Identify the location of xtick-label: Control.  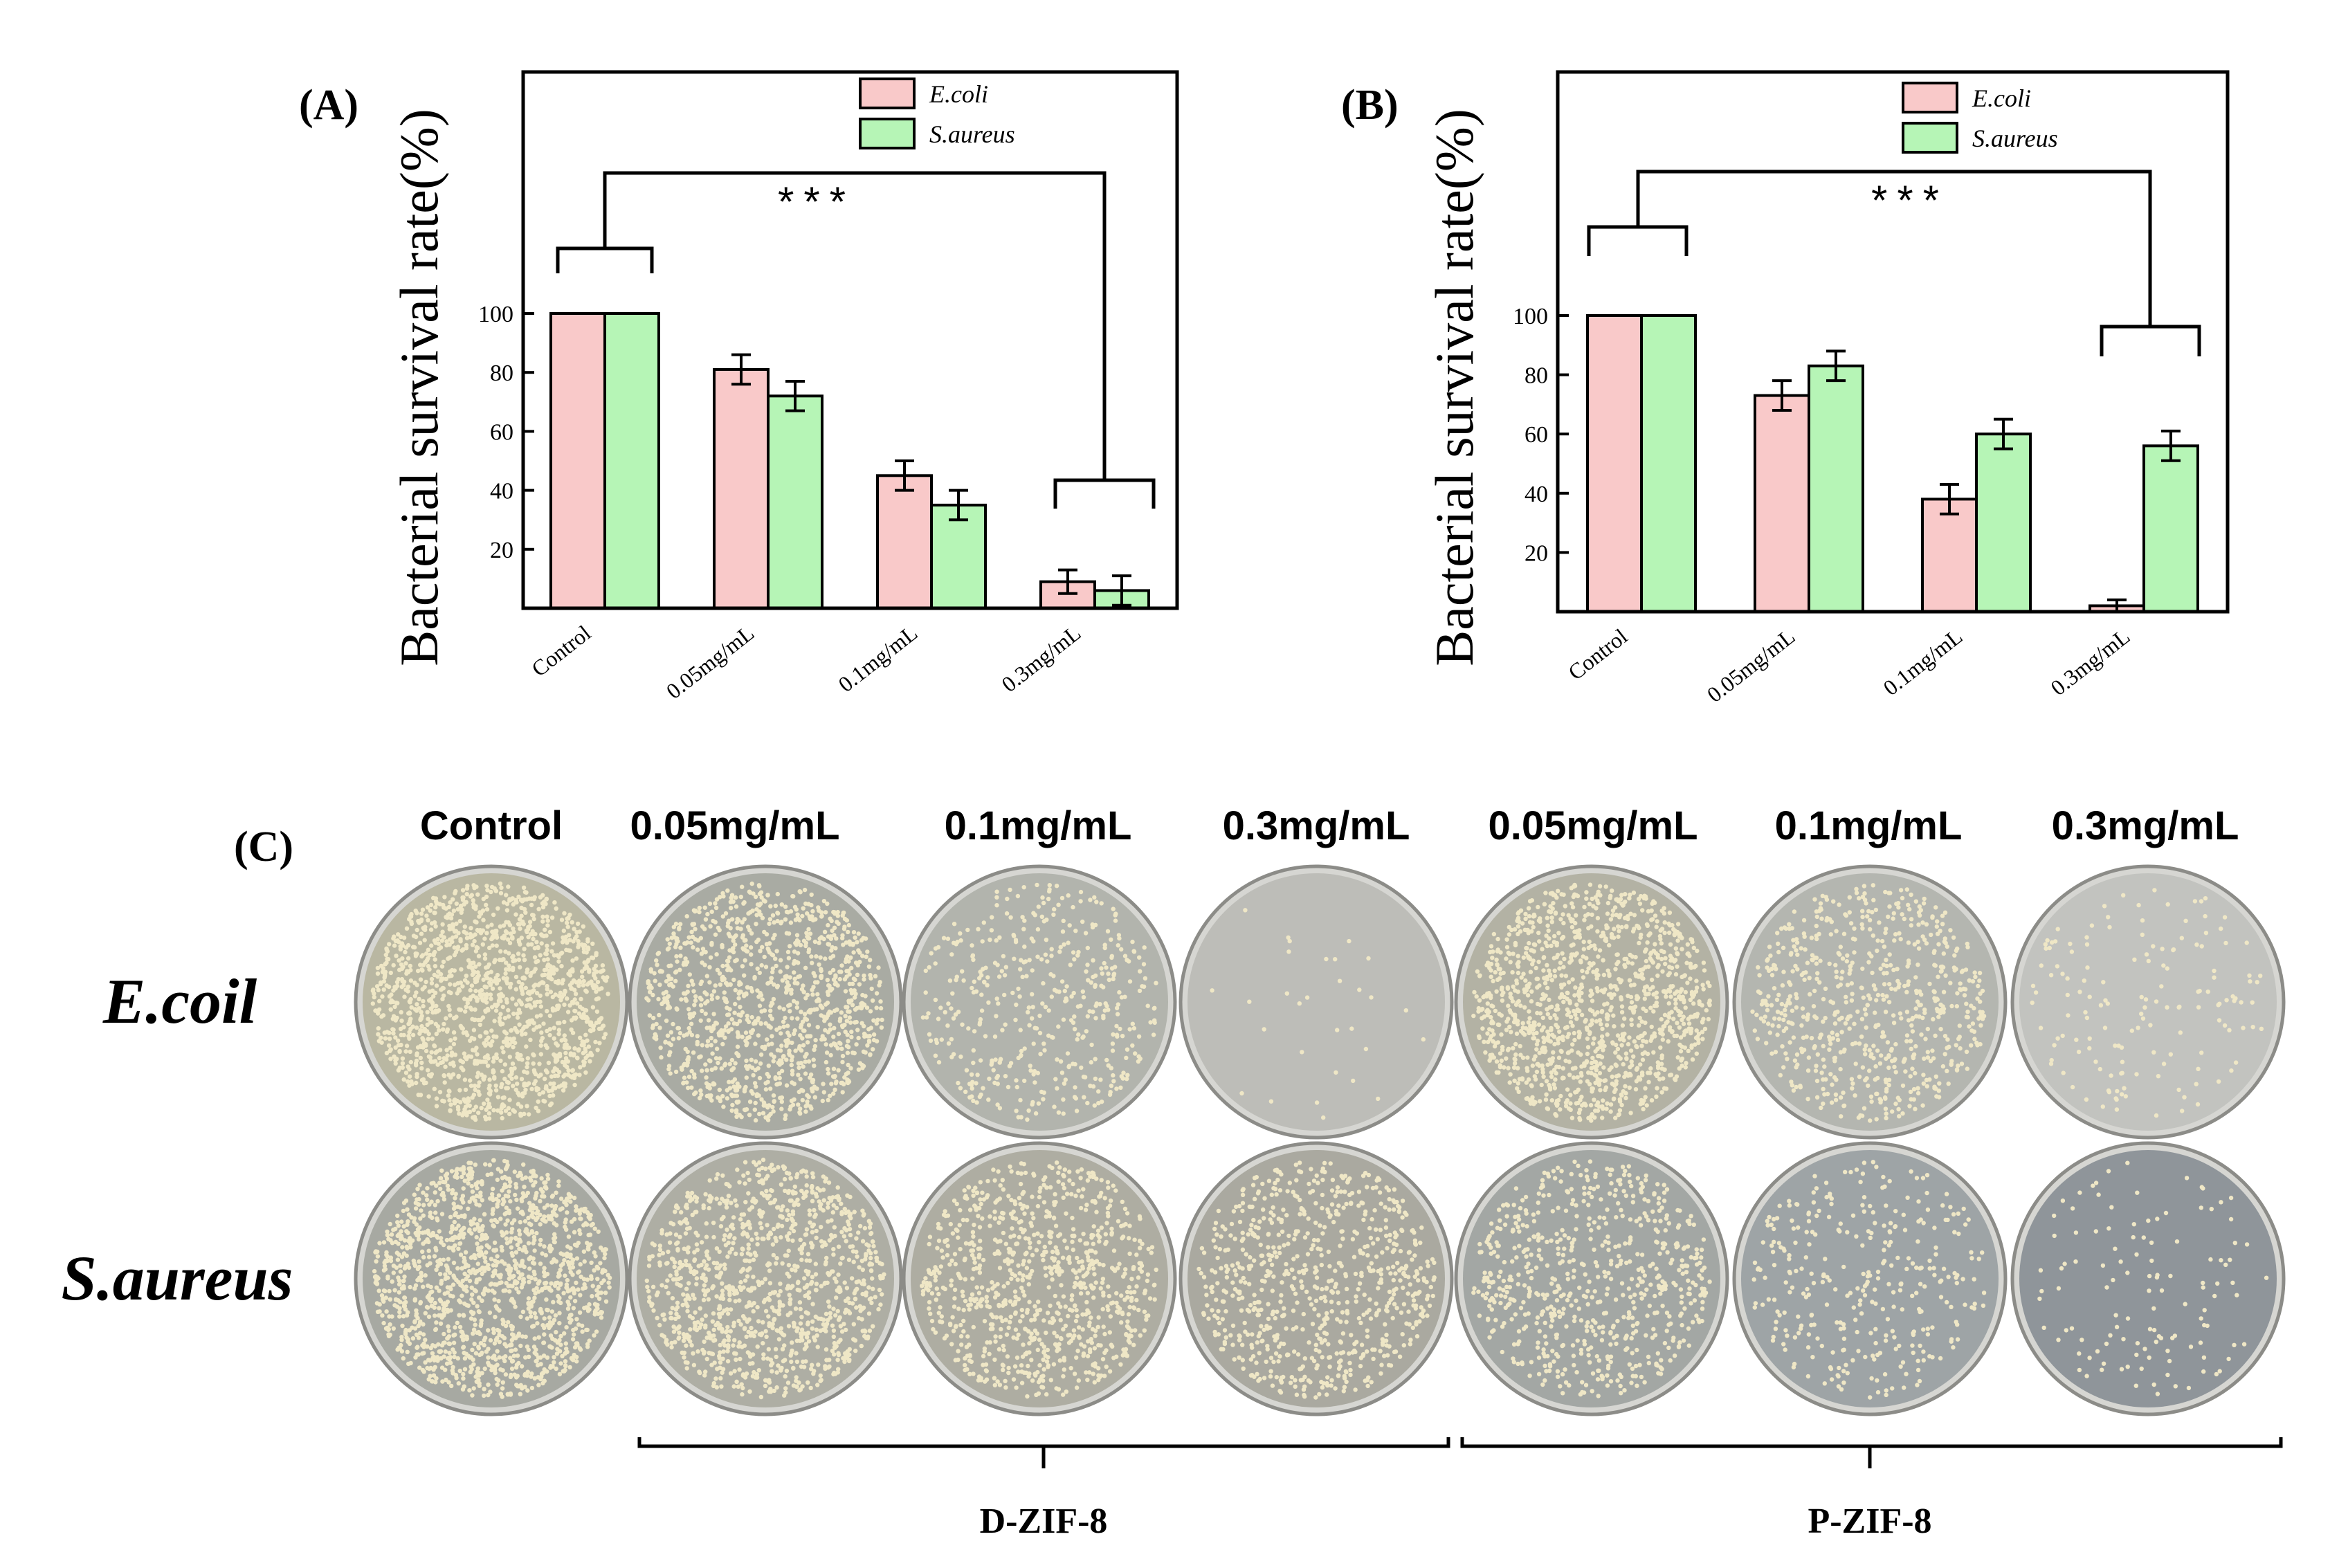
(1598, 654).